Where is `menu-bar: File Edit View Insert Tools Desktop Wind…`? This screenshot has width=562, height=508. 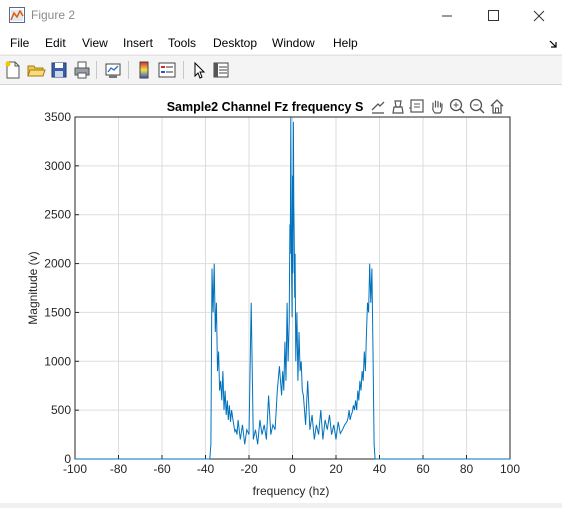
menu-bar: File Edit View Insert Tools Desktop Wind… is located at coordinates (281, 43).